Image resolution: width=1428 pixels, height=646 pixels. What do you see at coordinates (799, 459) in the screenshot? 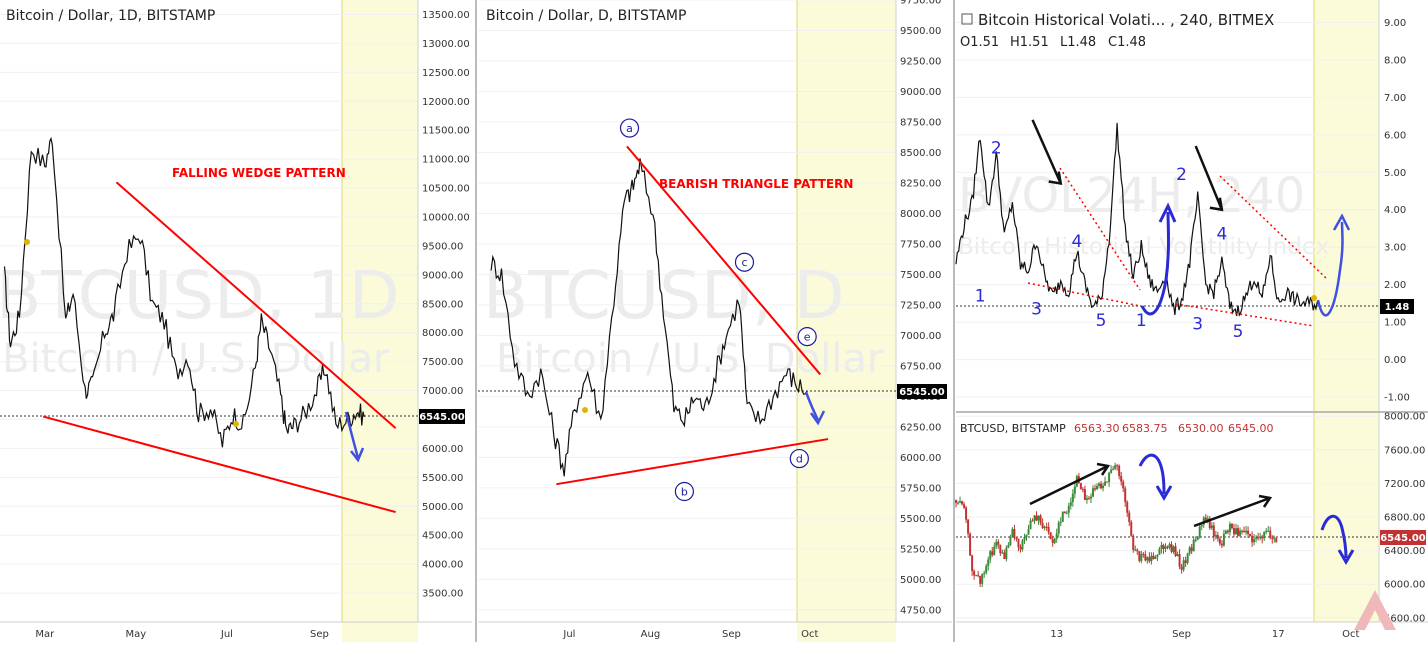
I see `wave-label-d: d` at bounding box center [799, 459].